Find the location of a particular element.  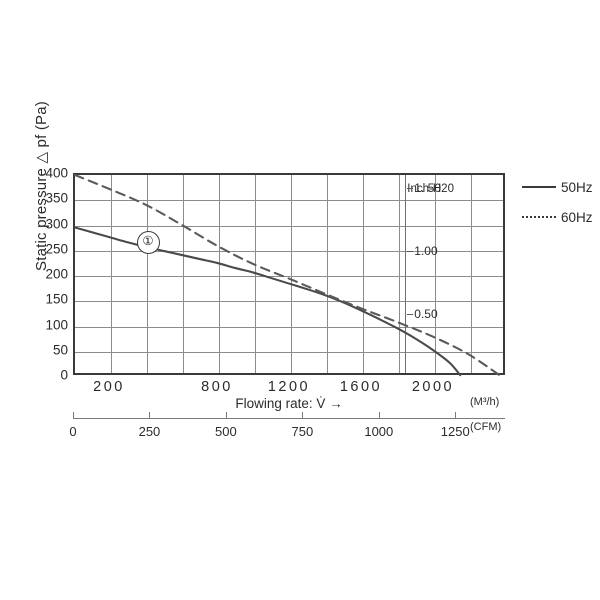

y-tick-label: 150 is located at coordinates (56, 299).